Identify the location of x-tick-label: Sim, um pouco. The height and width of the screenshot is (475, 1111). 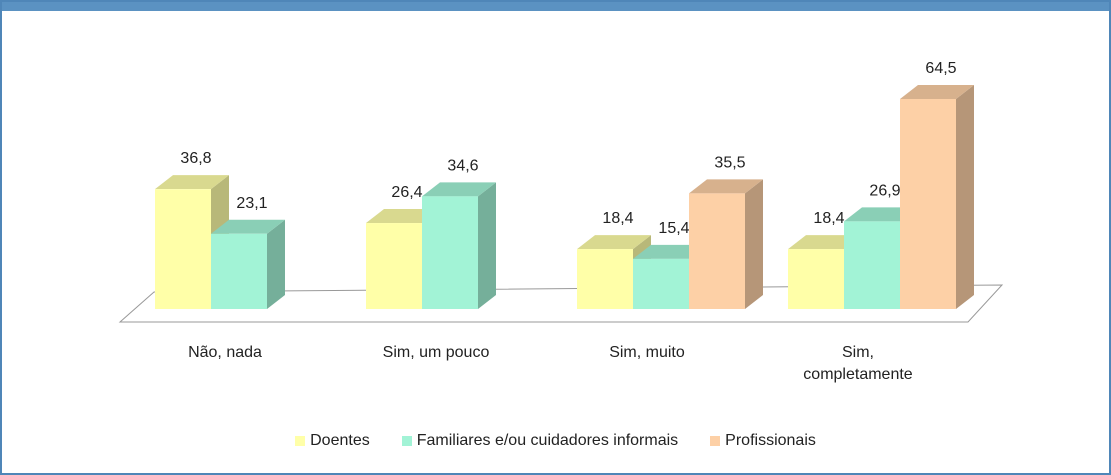
(436, 352).